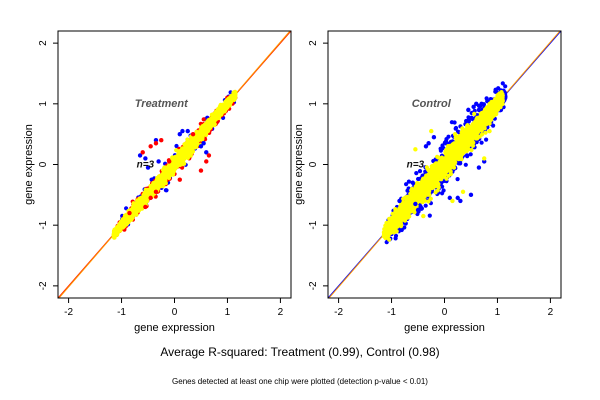 The height and width of the screenshot is (400, 600). Describe the element at coordinates (121, 312) in the screenshot. I see `x-tick-label: -1` at that location.